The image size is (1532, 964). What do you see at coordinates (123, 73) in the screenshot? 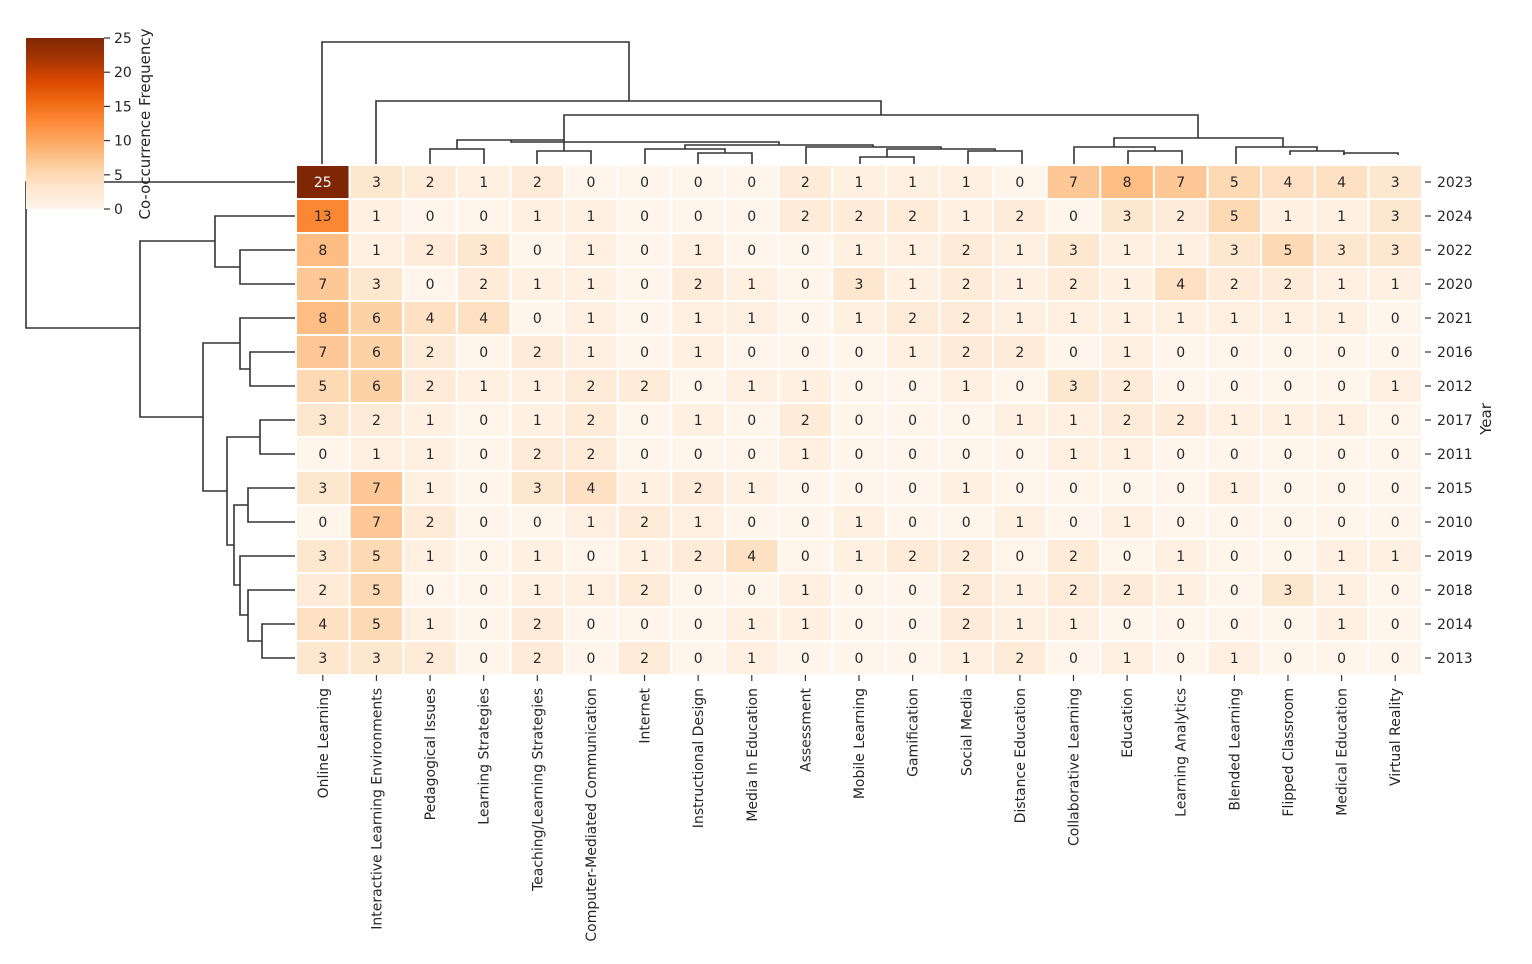
I see `colorbar-tick-label: 20` at bounding box center [123, 73].